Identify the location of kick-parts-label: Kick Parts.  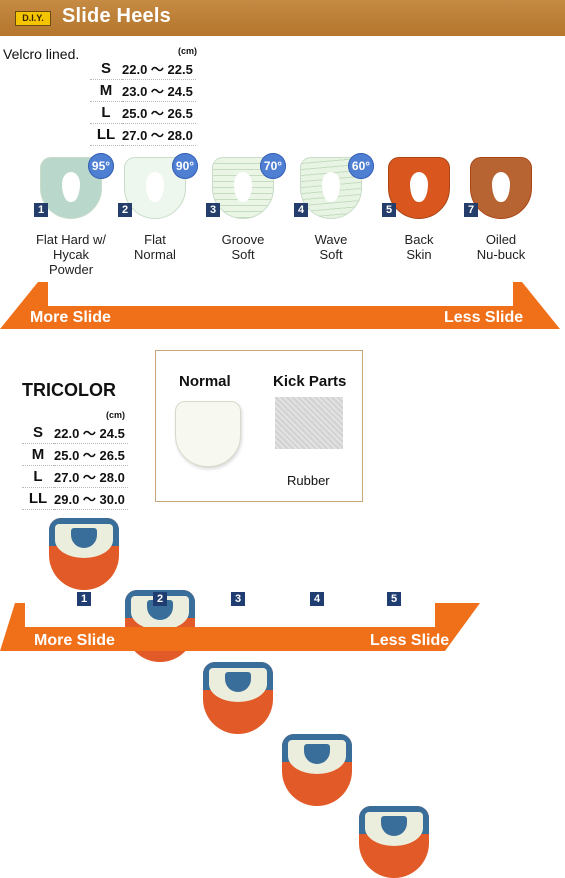
(310, 381).